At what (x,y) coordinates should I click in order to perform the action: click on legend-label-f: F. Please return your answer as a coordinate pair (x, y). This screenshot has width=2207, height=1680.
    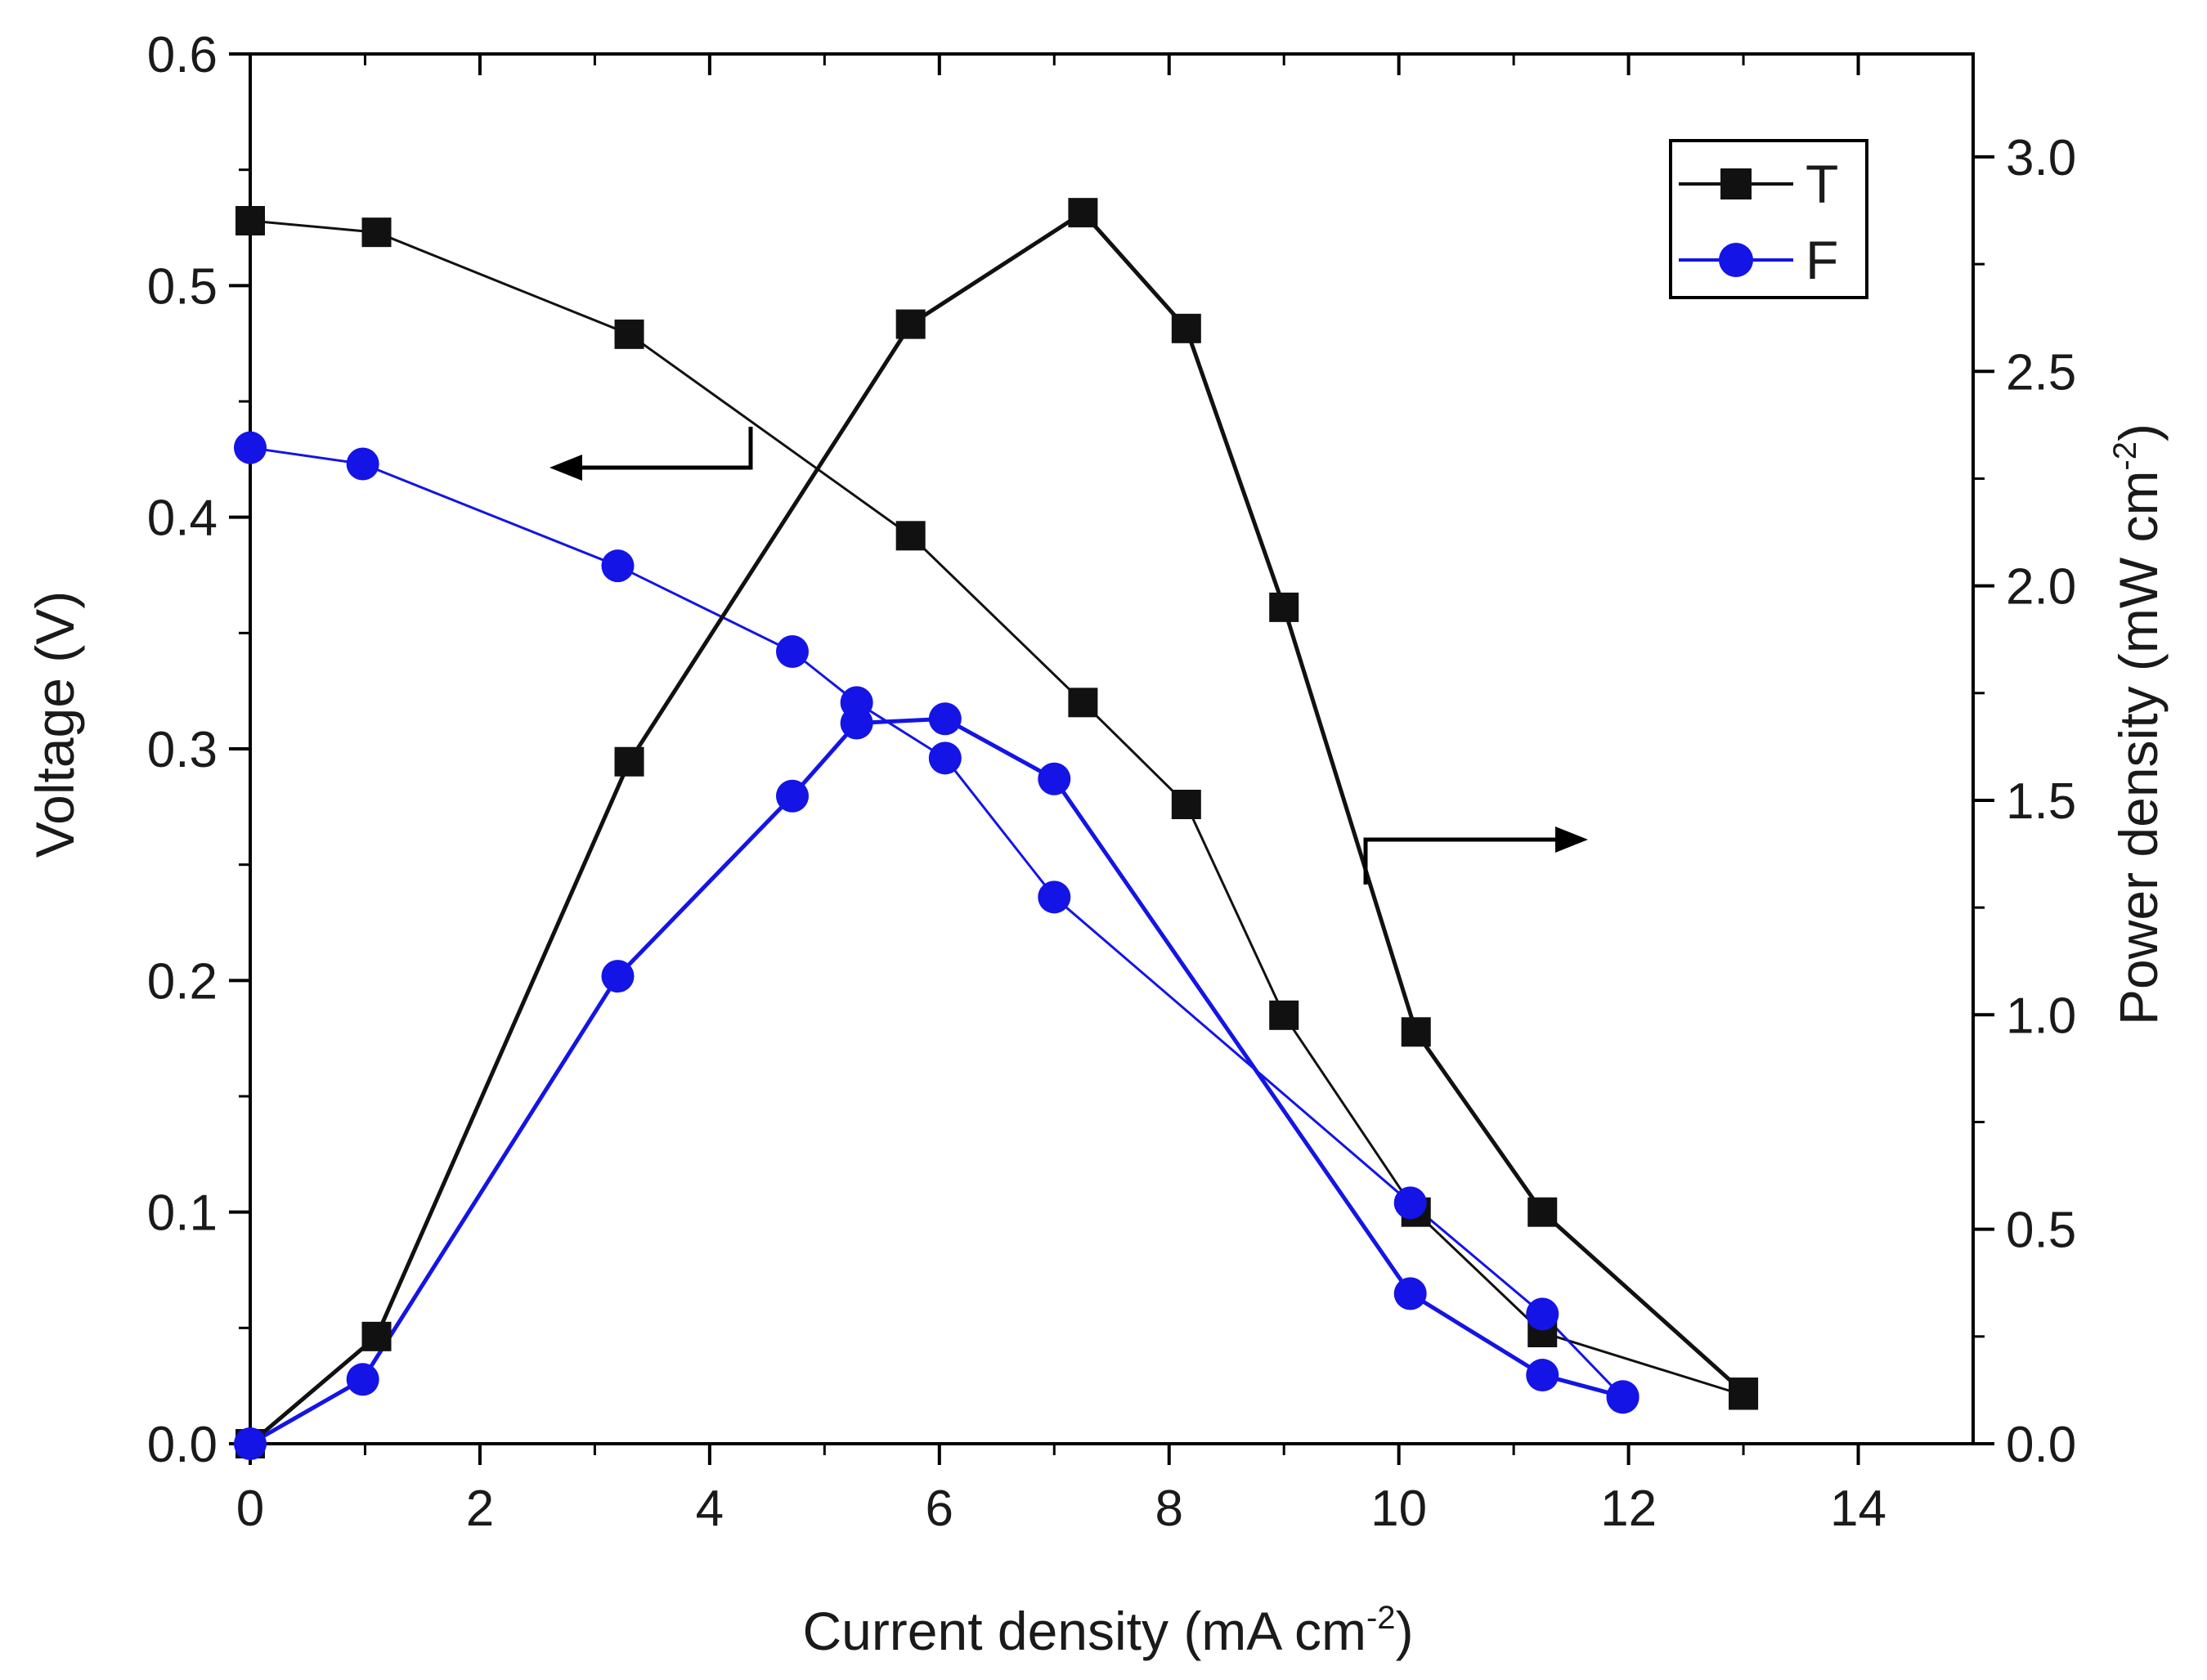
    Looking at the image, I should click on (1822, 260).